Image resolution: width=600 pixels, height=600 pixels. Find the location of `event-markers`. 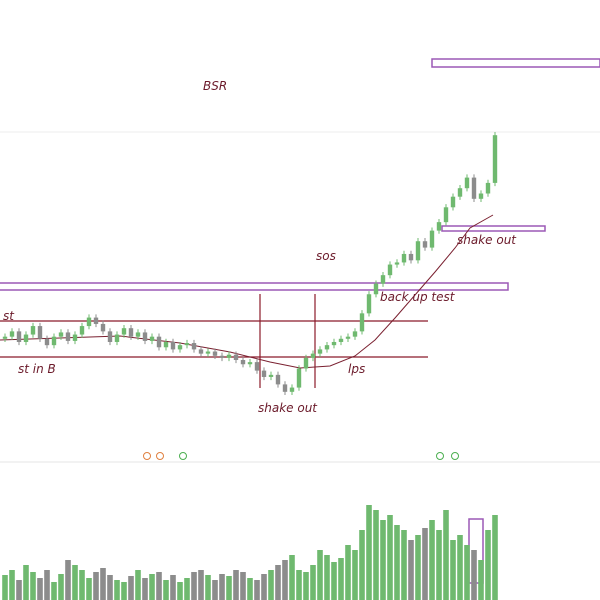

event-markers is located at coordinates (301, 456).